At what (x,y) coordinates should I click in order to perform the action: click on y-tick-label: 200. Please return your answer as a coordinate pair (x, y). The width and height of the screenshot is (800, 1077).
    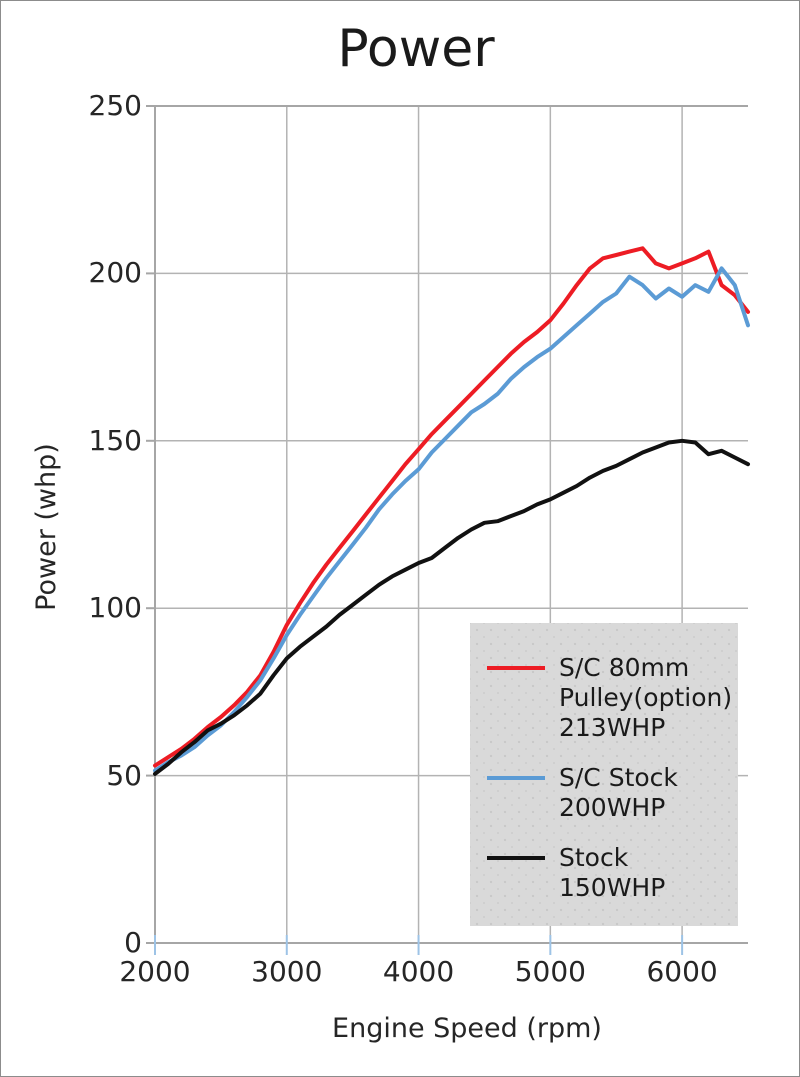
    Looking at the image, I should click on (115, 273).